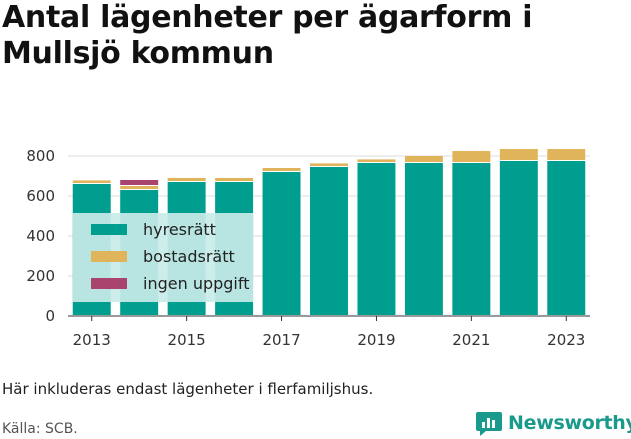 The width and height of the screenshot is (631, 439). What do you see at coordinates (50, 316) in the screenshot?
I see `y-tick-label: 0` at bounding box center [50, 316].